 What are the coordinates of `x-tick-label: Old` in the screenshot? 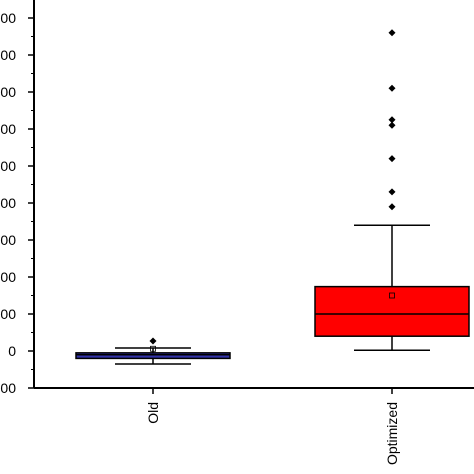 It's located at (153, 413).